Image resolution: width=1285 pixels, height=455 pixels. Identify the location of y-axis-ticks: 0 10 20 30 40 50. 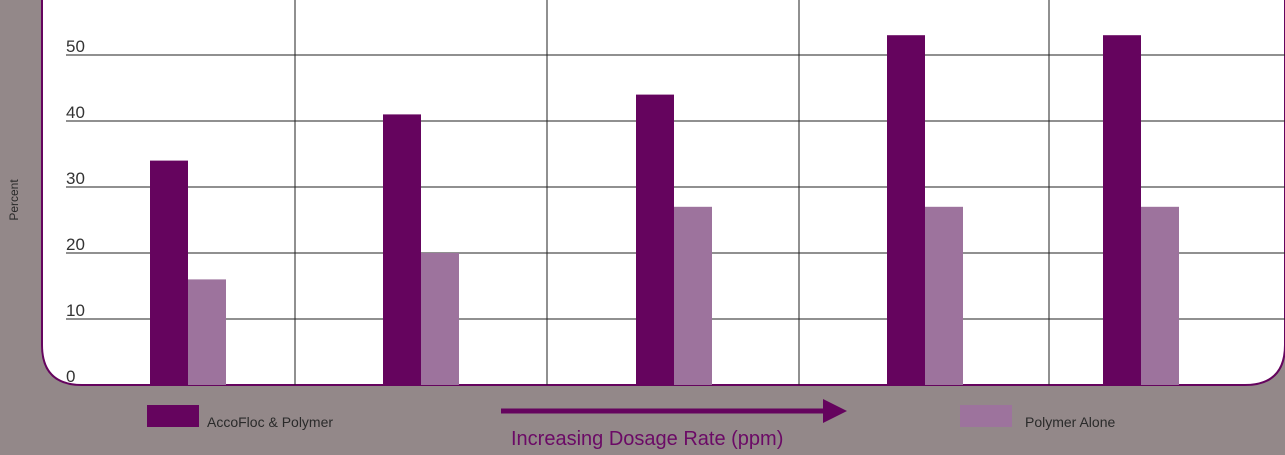
(75, 211).